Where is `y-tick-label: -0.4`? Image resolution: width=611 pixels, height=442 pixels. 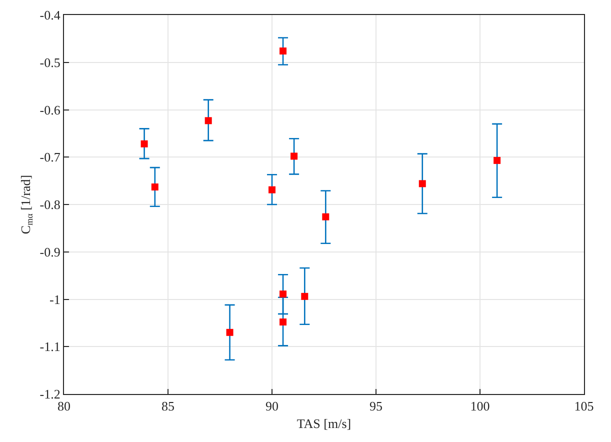
y-tick-label: -0.4 is located at coordinates (50, 15).